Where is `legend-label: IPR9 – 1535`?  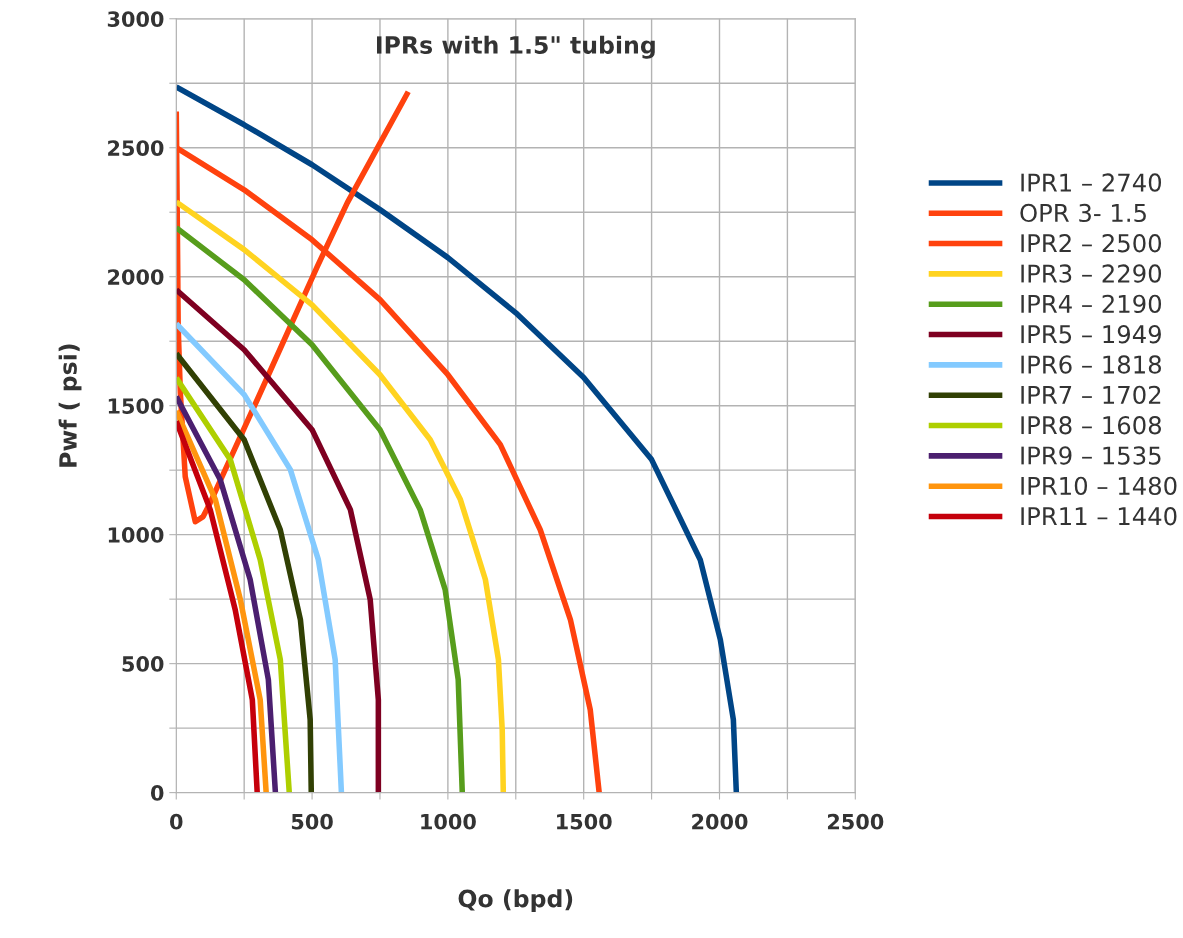 legend-label: IPR9 – 1535 is located at coordinates (1091, 455).